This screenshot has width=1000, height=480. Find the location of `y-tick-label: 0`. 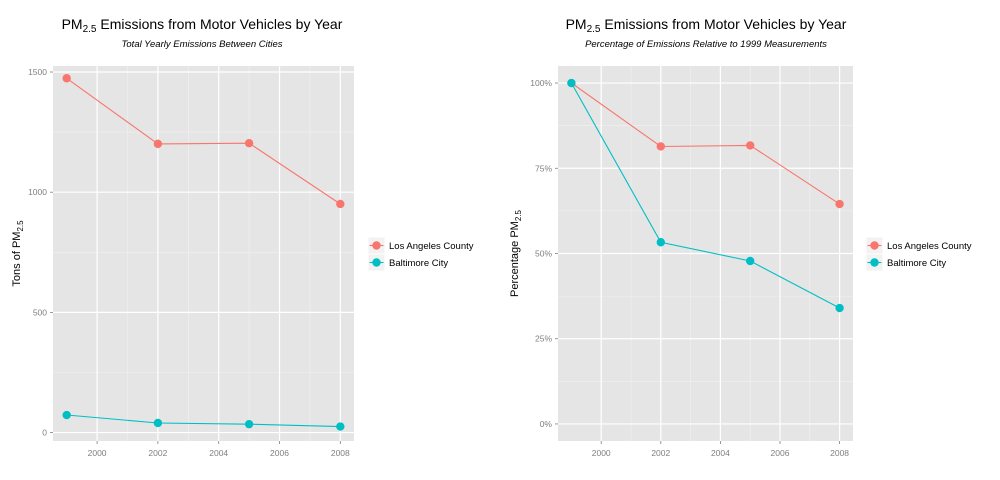

y-tick-label: 0 is located at coordinates (44, 433).